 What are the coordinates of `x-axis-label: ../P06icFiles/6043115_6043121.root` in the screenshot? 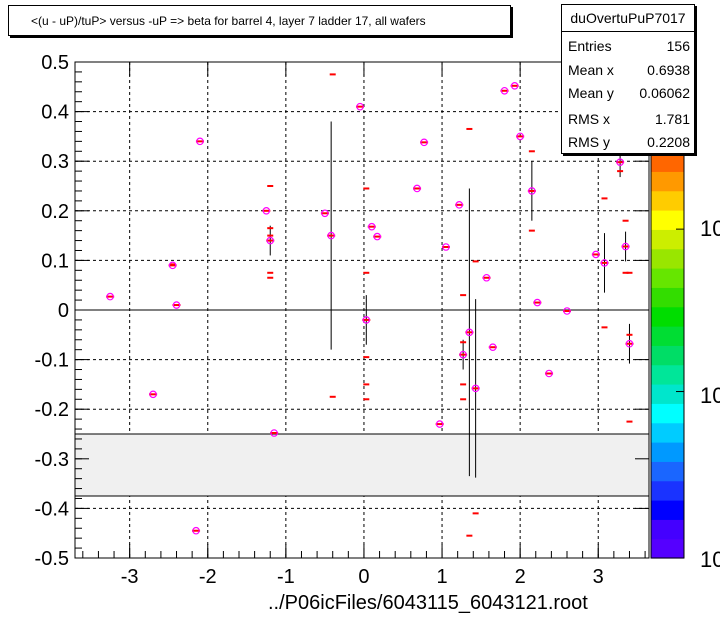 It's located at (428, 603).